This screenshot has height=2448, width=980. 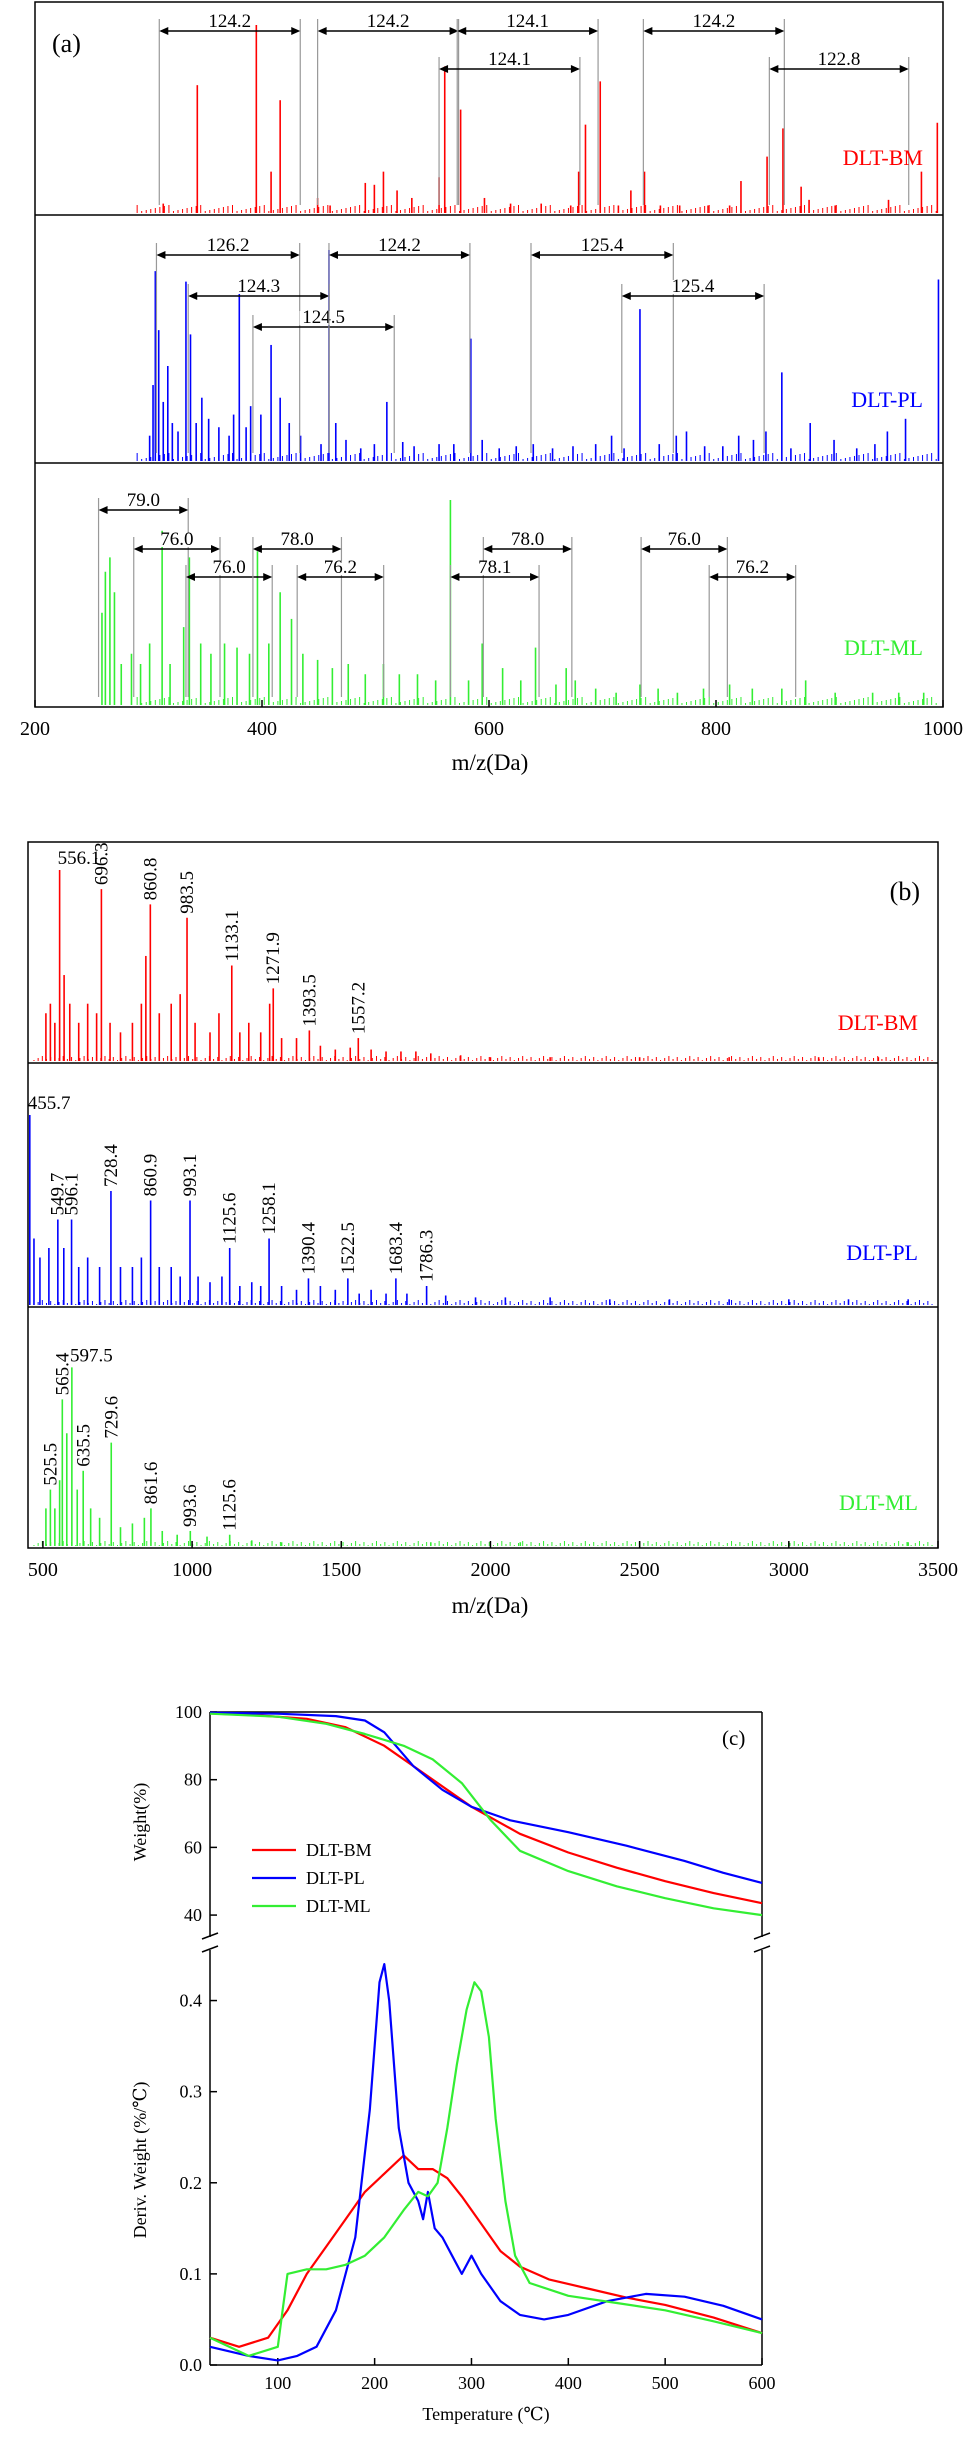 What do you see at coordinates (396, 1248) in the screenshot?
I see `peak-label: 1683.4` at bounding box center [396, 1248].